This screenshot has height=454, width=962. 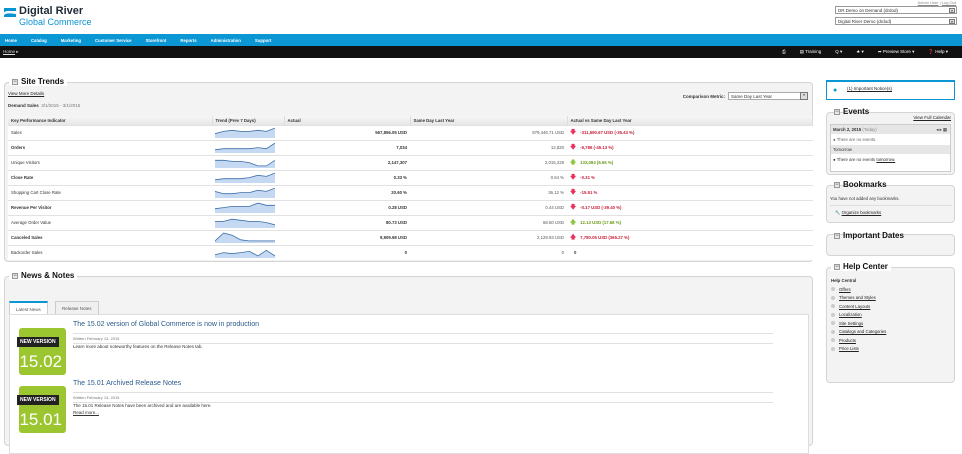 I want to click on view-more-details-link: View More Details, so click(x=26, y=93).